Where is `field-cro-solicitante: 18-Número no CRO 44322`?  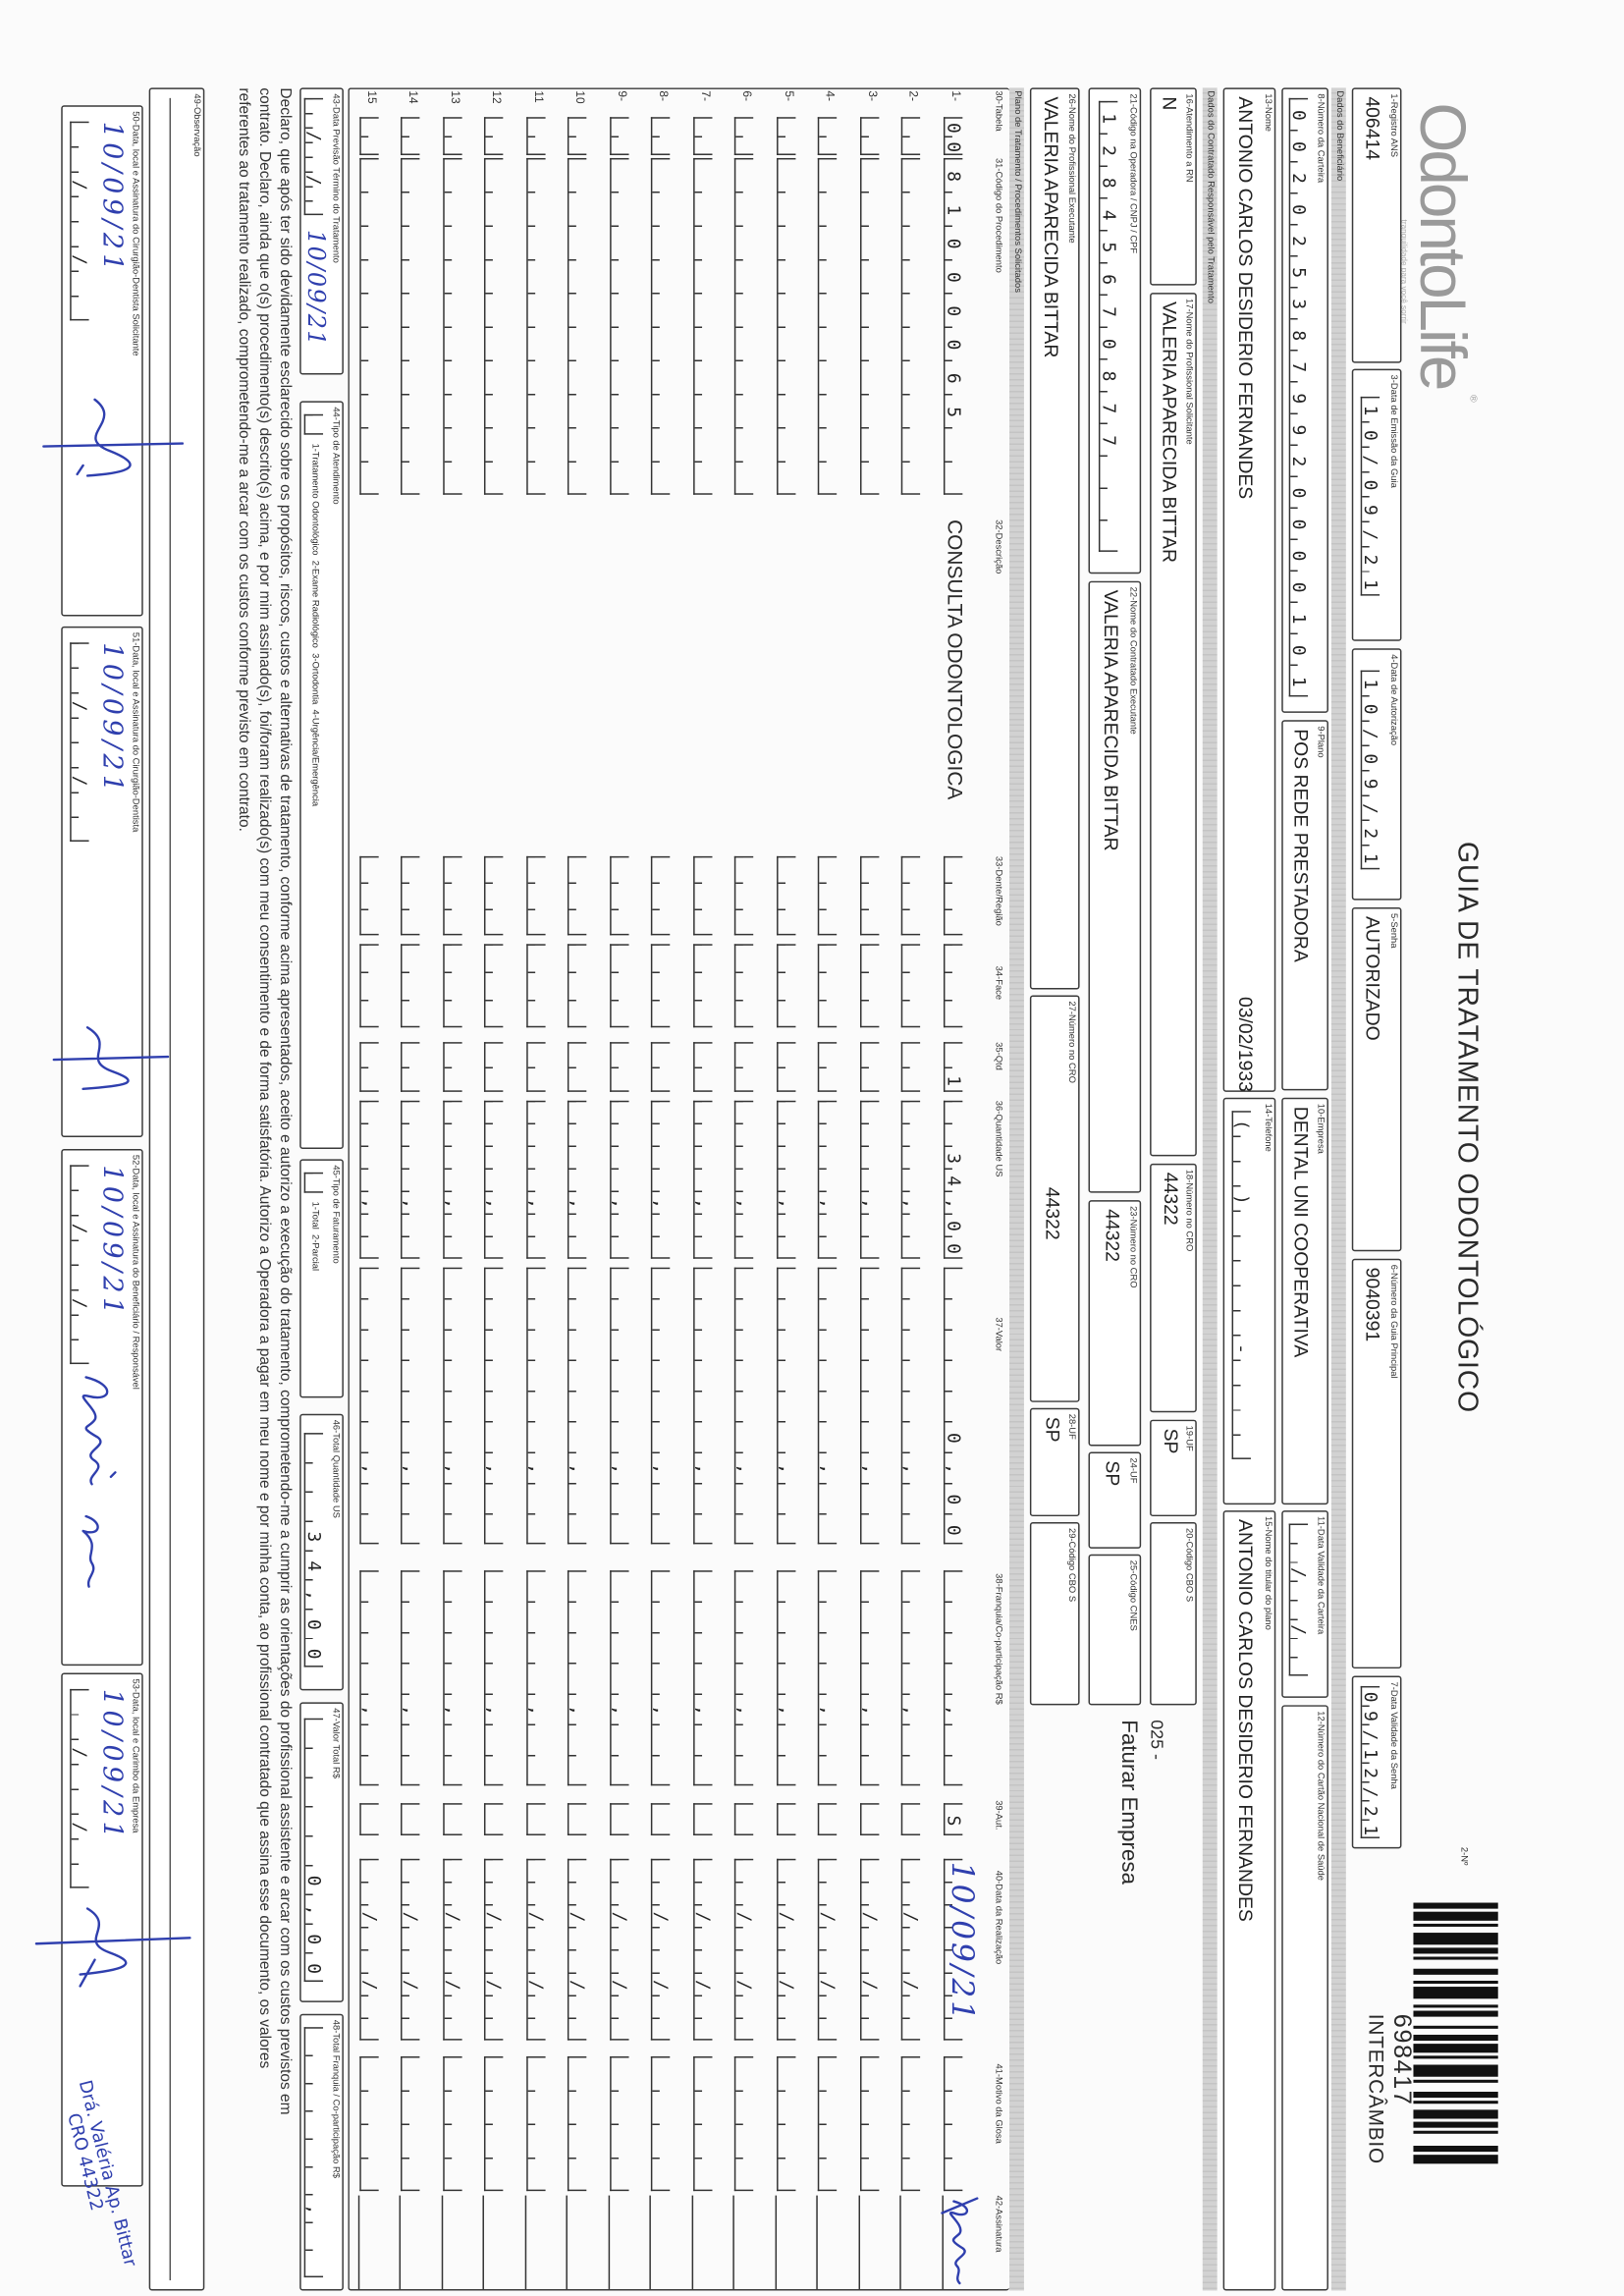
field-cro-solicitante: 18-Número no CRO 44322 is located at coordinates (1173, 1288).